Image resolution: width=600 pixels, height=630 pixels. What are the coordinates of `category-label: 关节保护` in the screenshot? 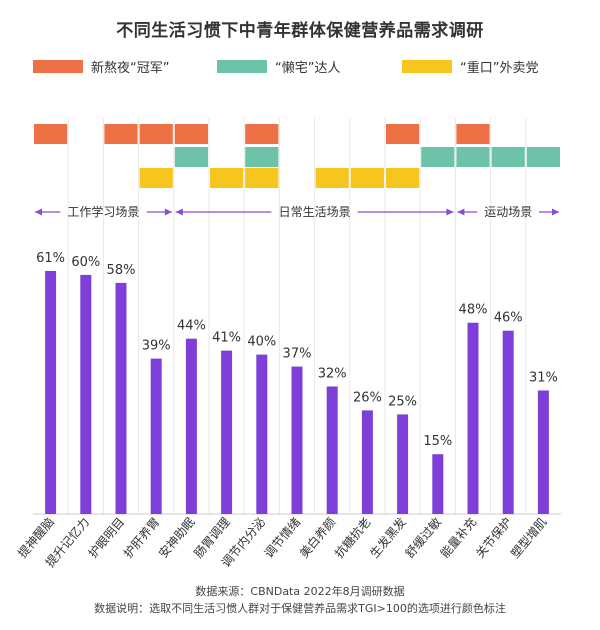 It's located at (494, 538).